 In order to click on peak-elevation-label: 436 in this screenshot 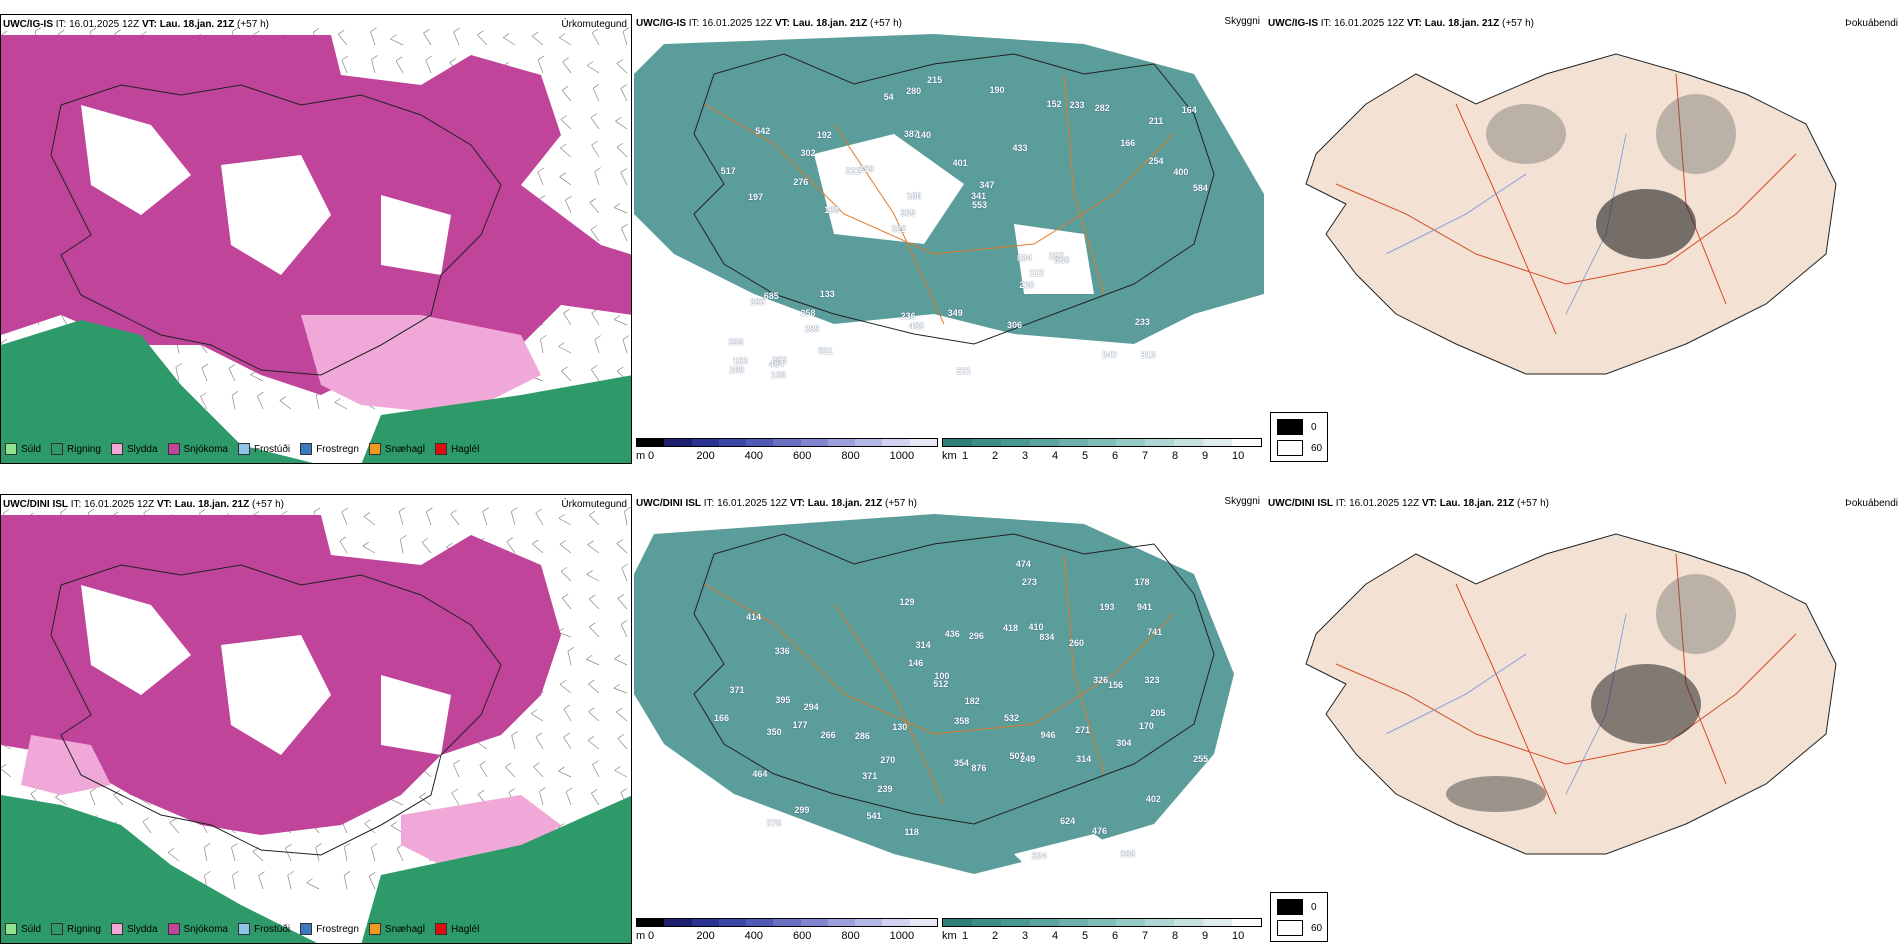, I will do `click(952, 634)`.